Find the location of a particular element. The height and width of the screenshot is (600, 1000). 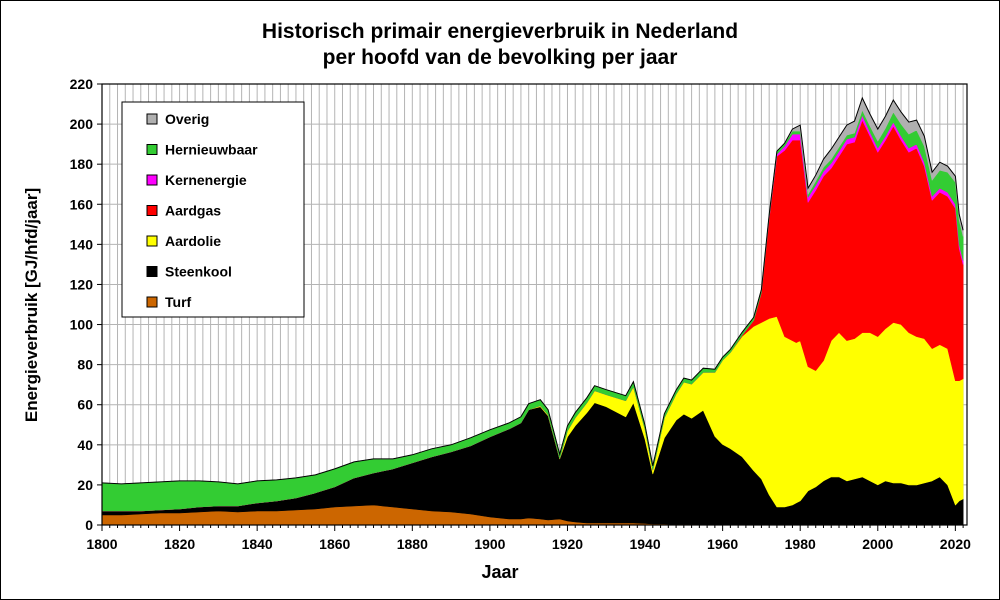

chart-subtitle: per hoofd van de bevolking per jaar is located at coordinates (500, 57).